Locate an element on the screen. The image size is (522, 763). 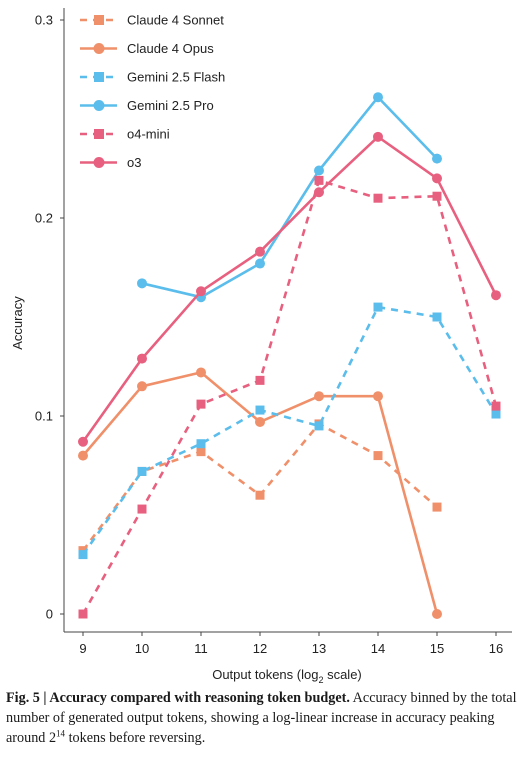
x-tick-label: 16 is located at coordinates (496, 648).